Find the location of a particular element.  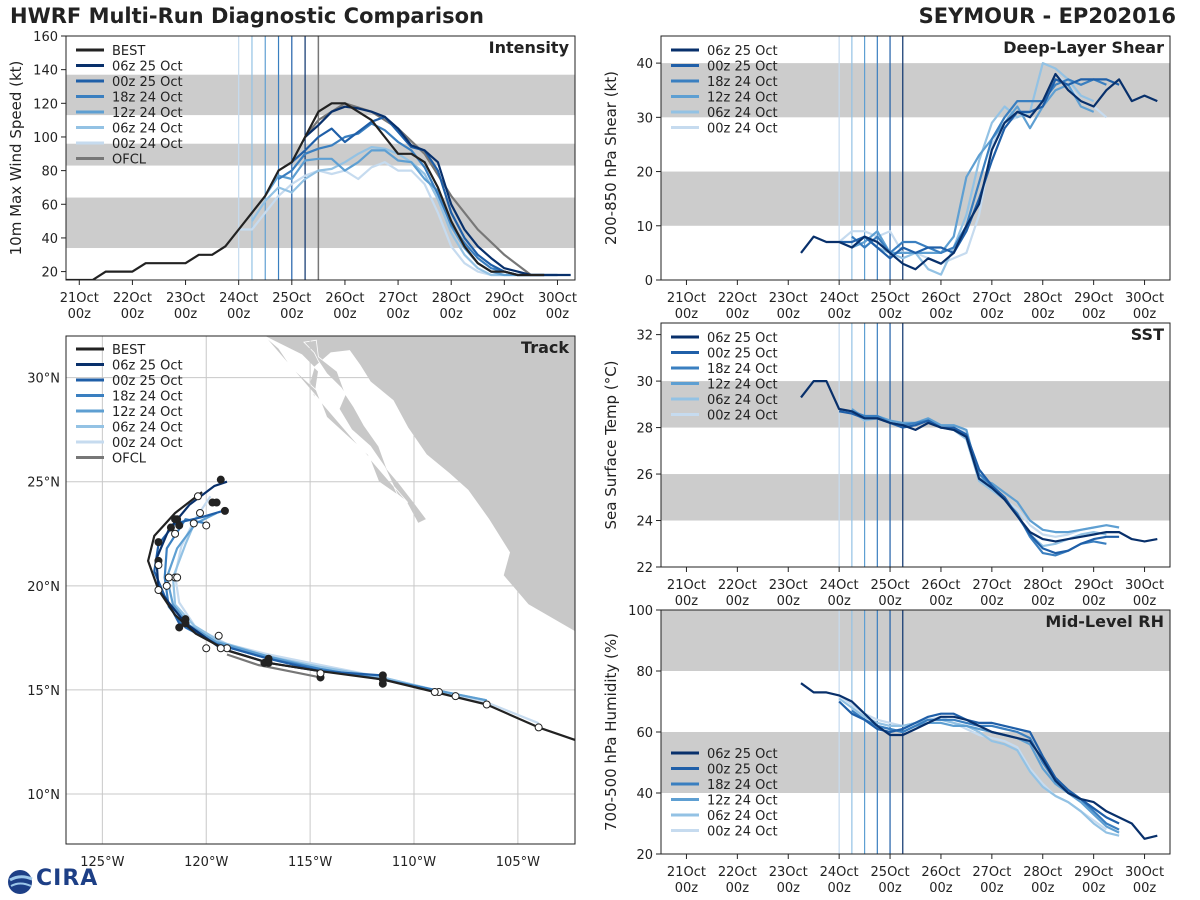

x-tick-day: 25Oct is located at coordinates (890, 585).